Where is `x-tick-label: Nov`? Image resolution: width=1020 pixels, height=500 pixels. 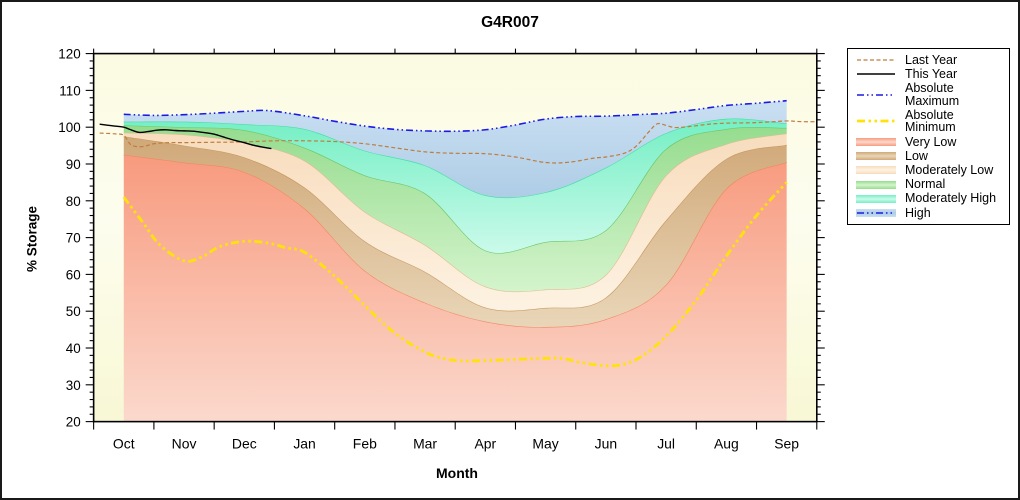
x-tick-label: Nov is located at coordinates (184, 443).